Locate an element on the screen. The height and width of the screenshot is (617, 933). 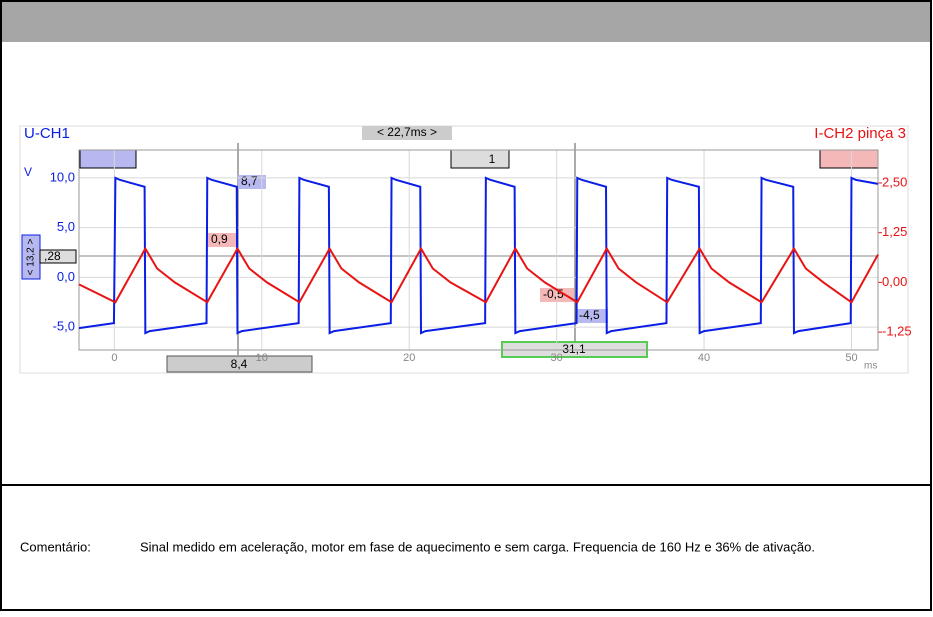
y-tick-label: 10,0 is located at coordinates (62, 176).